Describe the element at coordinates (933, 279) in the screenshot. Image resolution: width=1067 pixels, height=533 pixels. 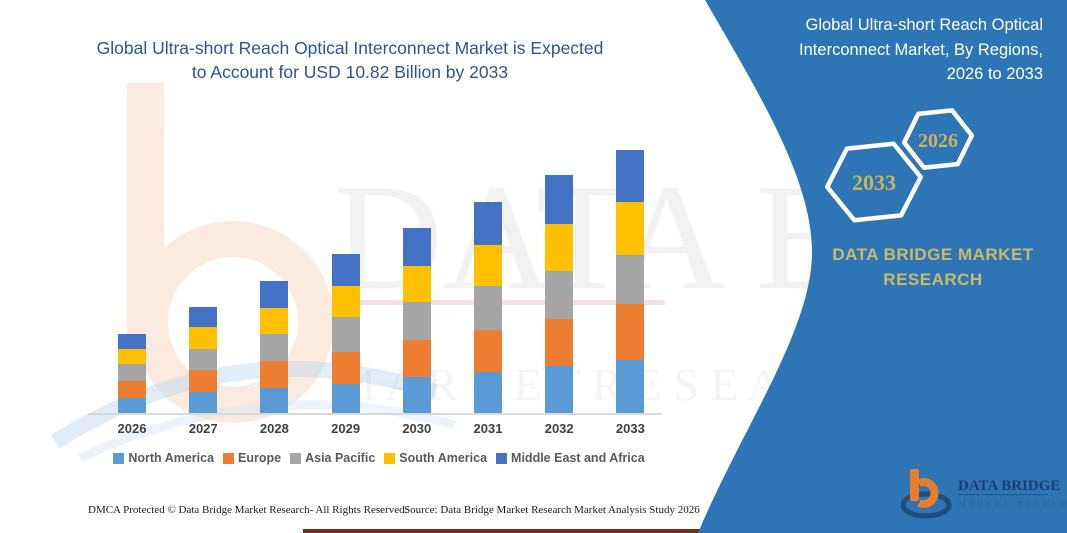
I see `brand-text-line2: RESEARCH` at that location.